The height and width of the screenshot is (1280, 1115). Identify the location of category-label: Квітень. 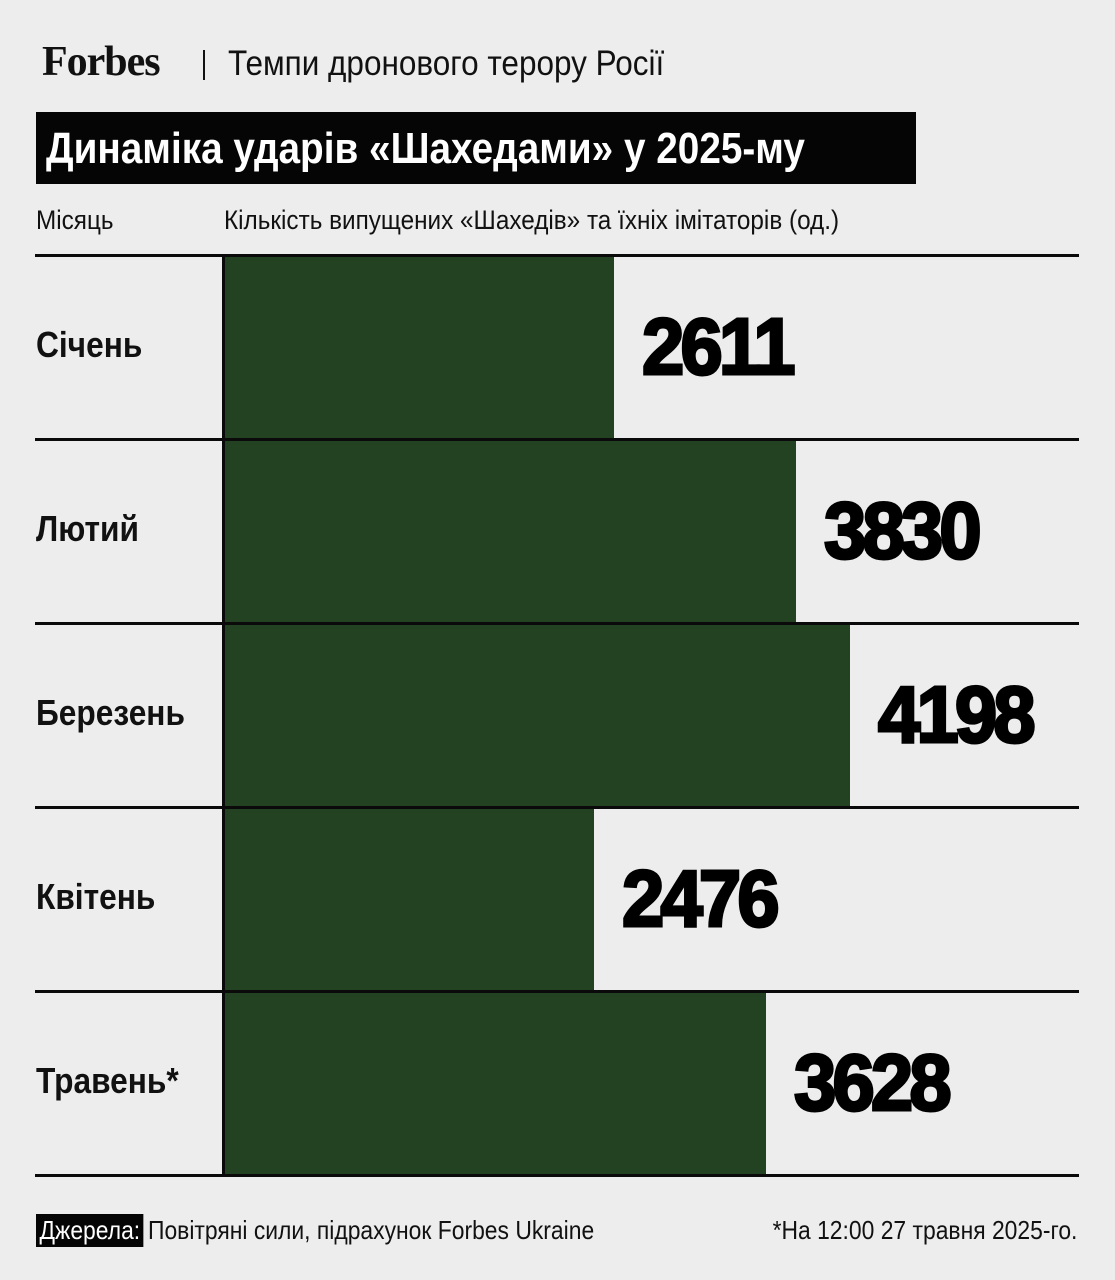
(96, 896).